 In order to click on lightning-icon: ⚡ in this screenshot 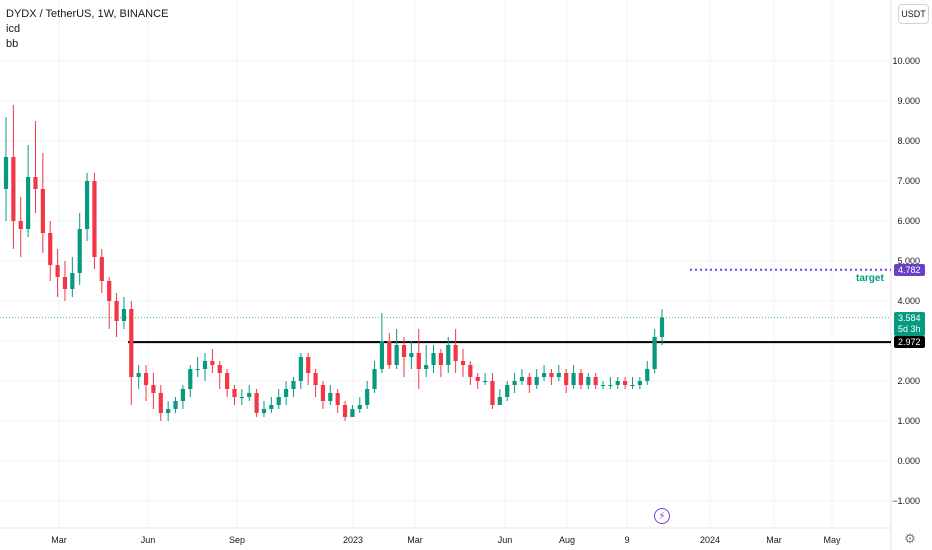, I will do `click(662, 516)`.